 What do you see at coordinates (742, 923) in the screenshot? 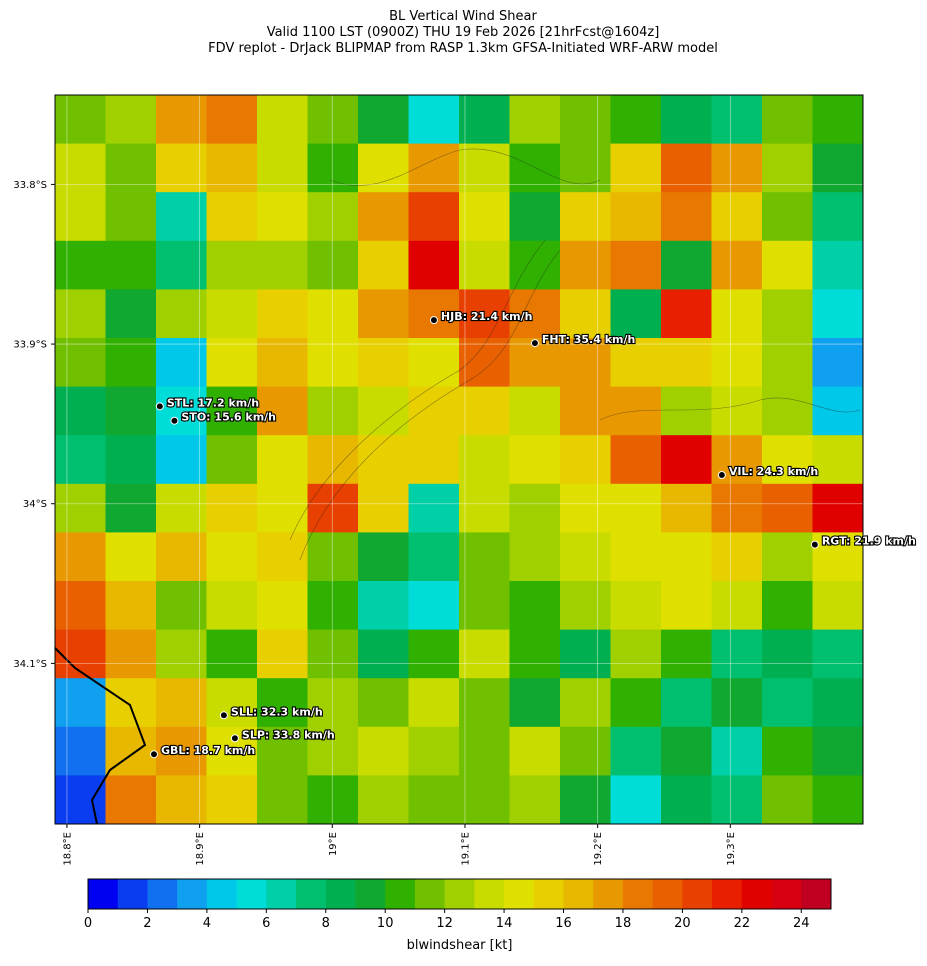
I see `colorbar-tick-label: 22` at bounding box center [742, 923].